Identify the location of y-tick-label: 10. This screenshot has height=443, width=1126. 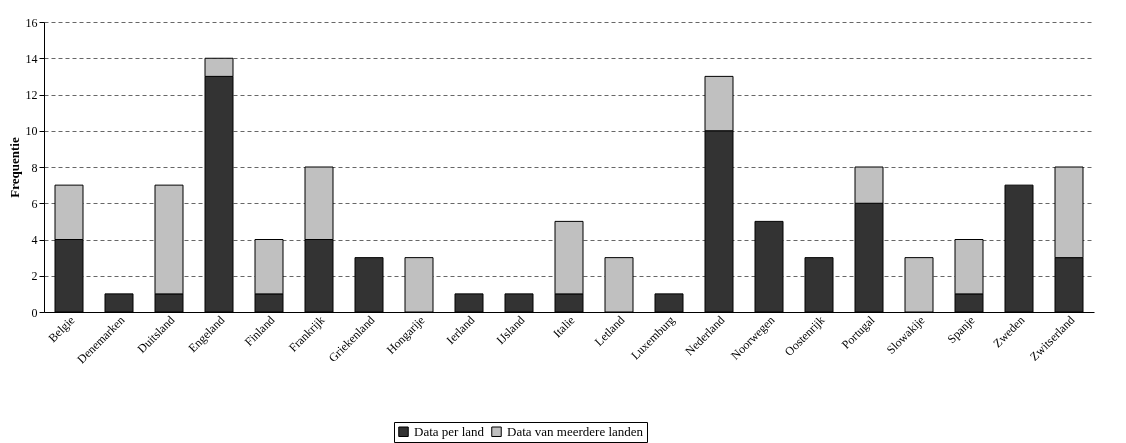
(31, 131).